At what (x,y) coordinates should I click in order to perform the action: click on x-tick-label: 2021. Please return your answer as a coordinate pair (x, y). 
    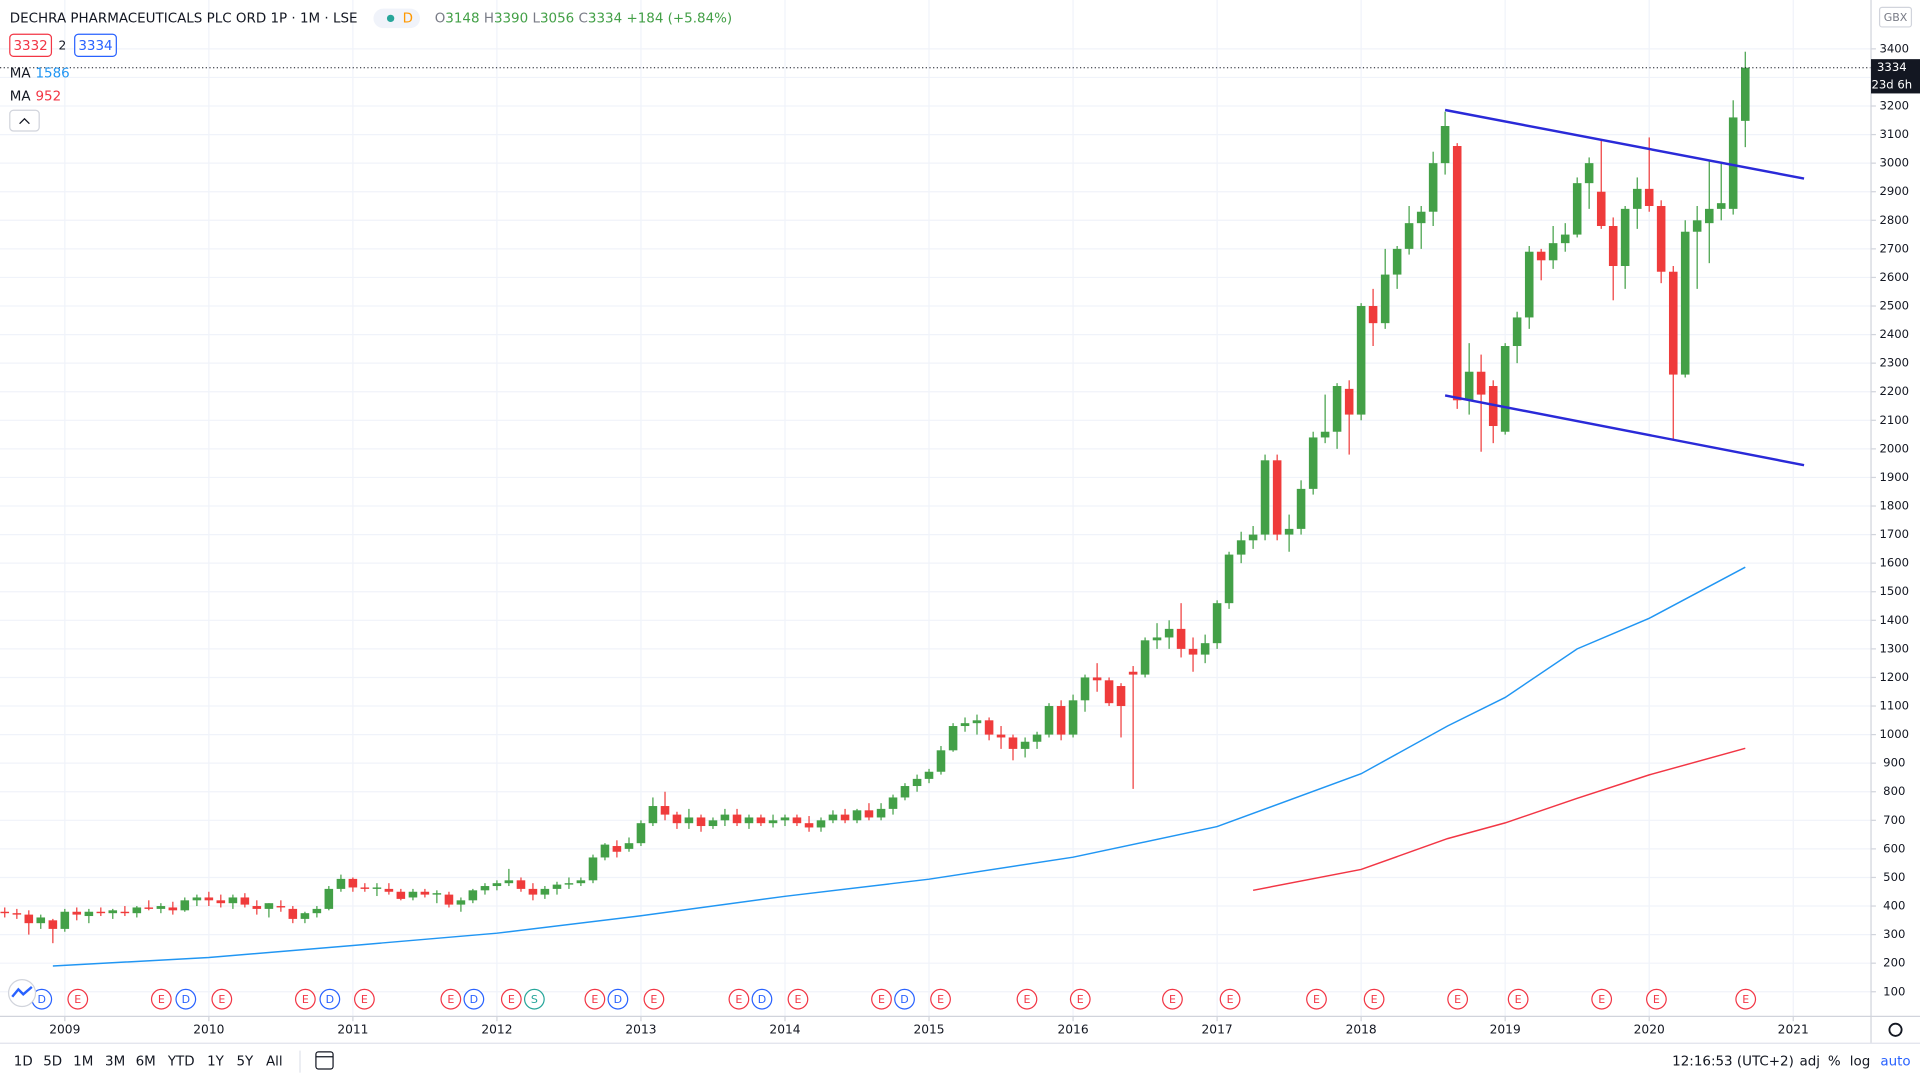
    Looking at the image, I should click on (1793, 1029).